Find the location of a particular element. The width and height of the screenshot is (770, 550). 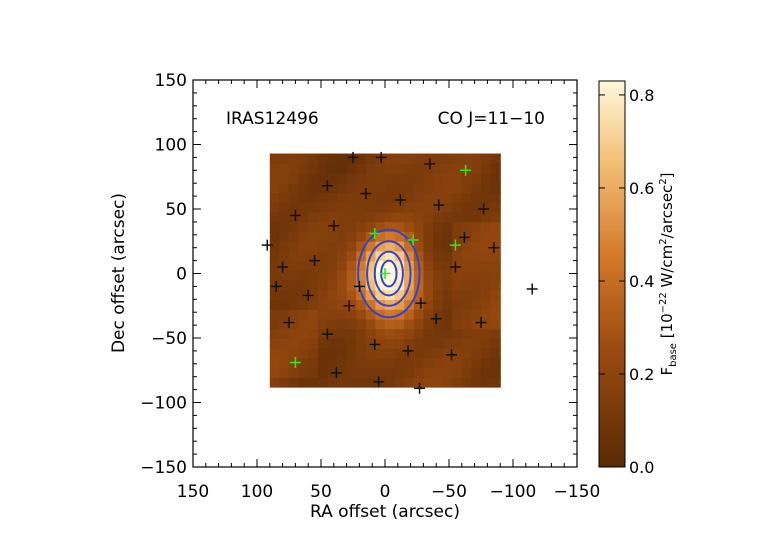

colorbar-tick-label: 0.6 is located at coordinates (641, 188).